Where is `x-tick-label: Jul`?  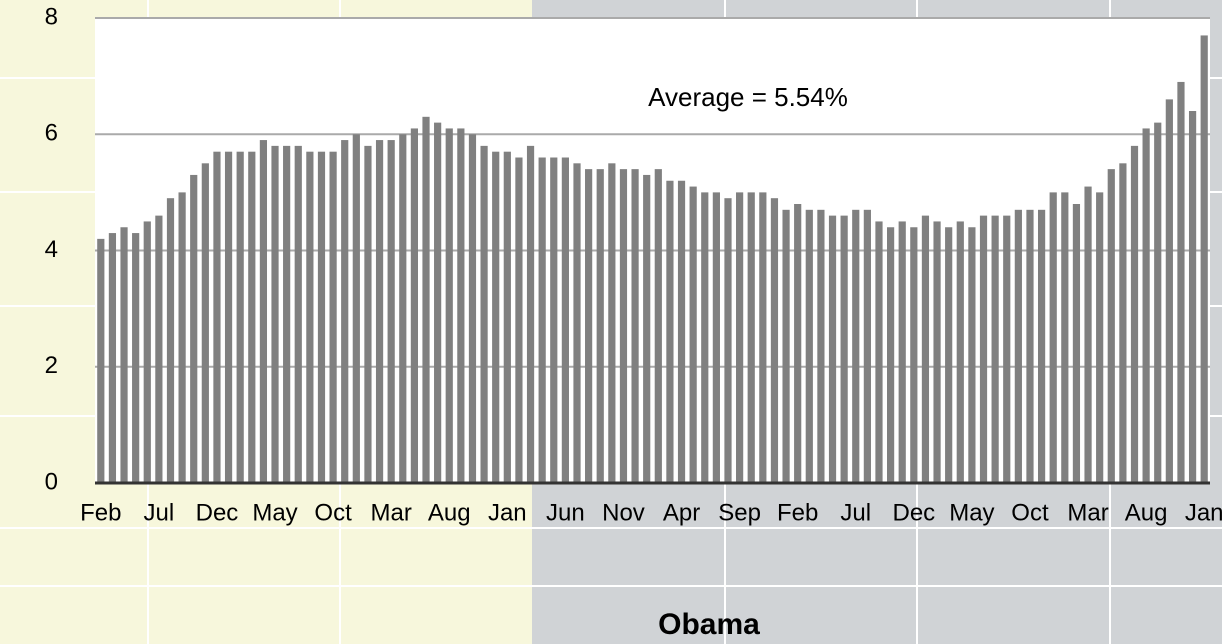 x-tick-label: Jul is located at coordinates (855, 512).